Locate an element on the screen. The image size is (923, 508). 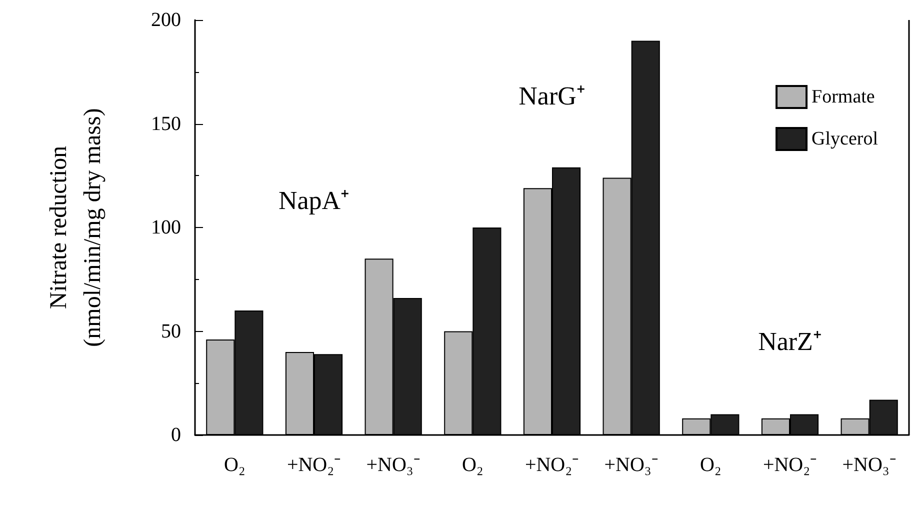
legend-label: Formate is located at coordinates (843, 97).